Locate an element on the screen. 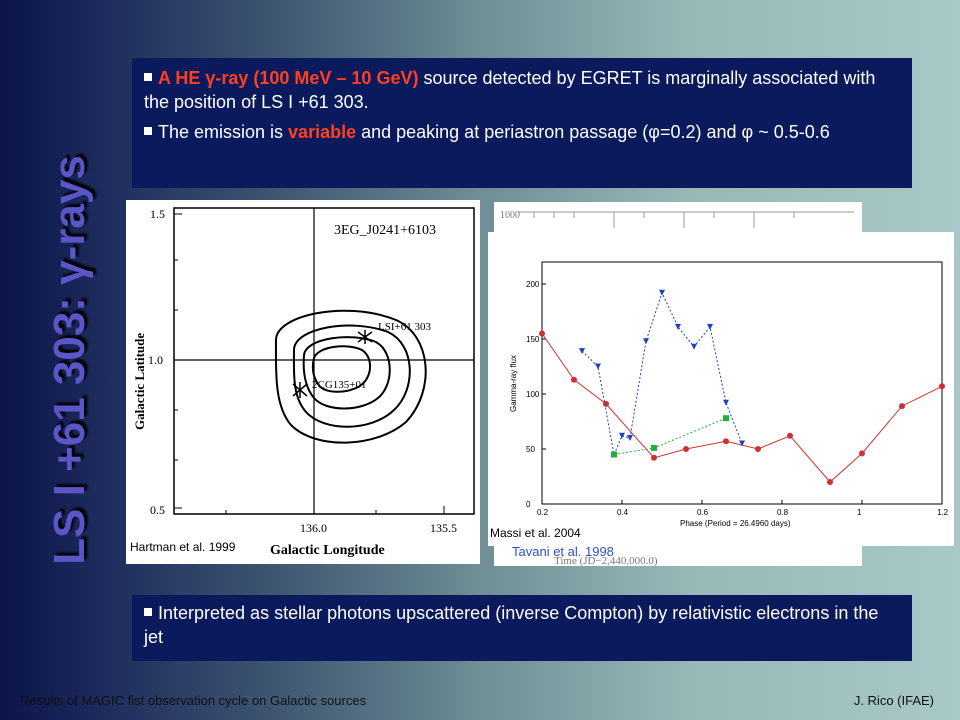 The image size is (960, 720). bullet-1-highlight: A HE γ-ray (100 MeV – 10 GeV) is located at coordinates (288, 78).